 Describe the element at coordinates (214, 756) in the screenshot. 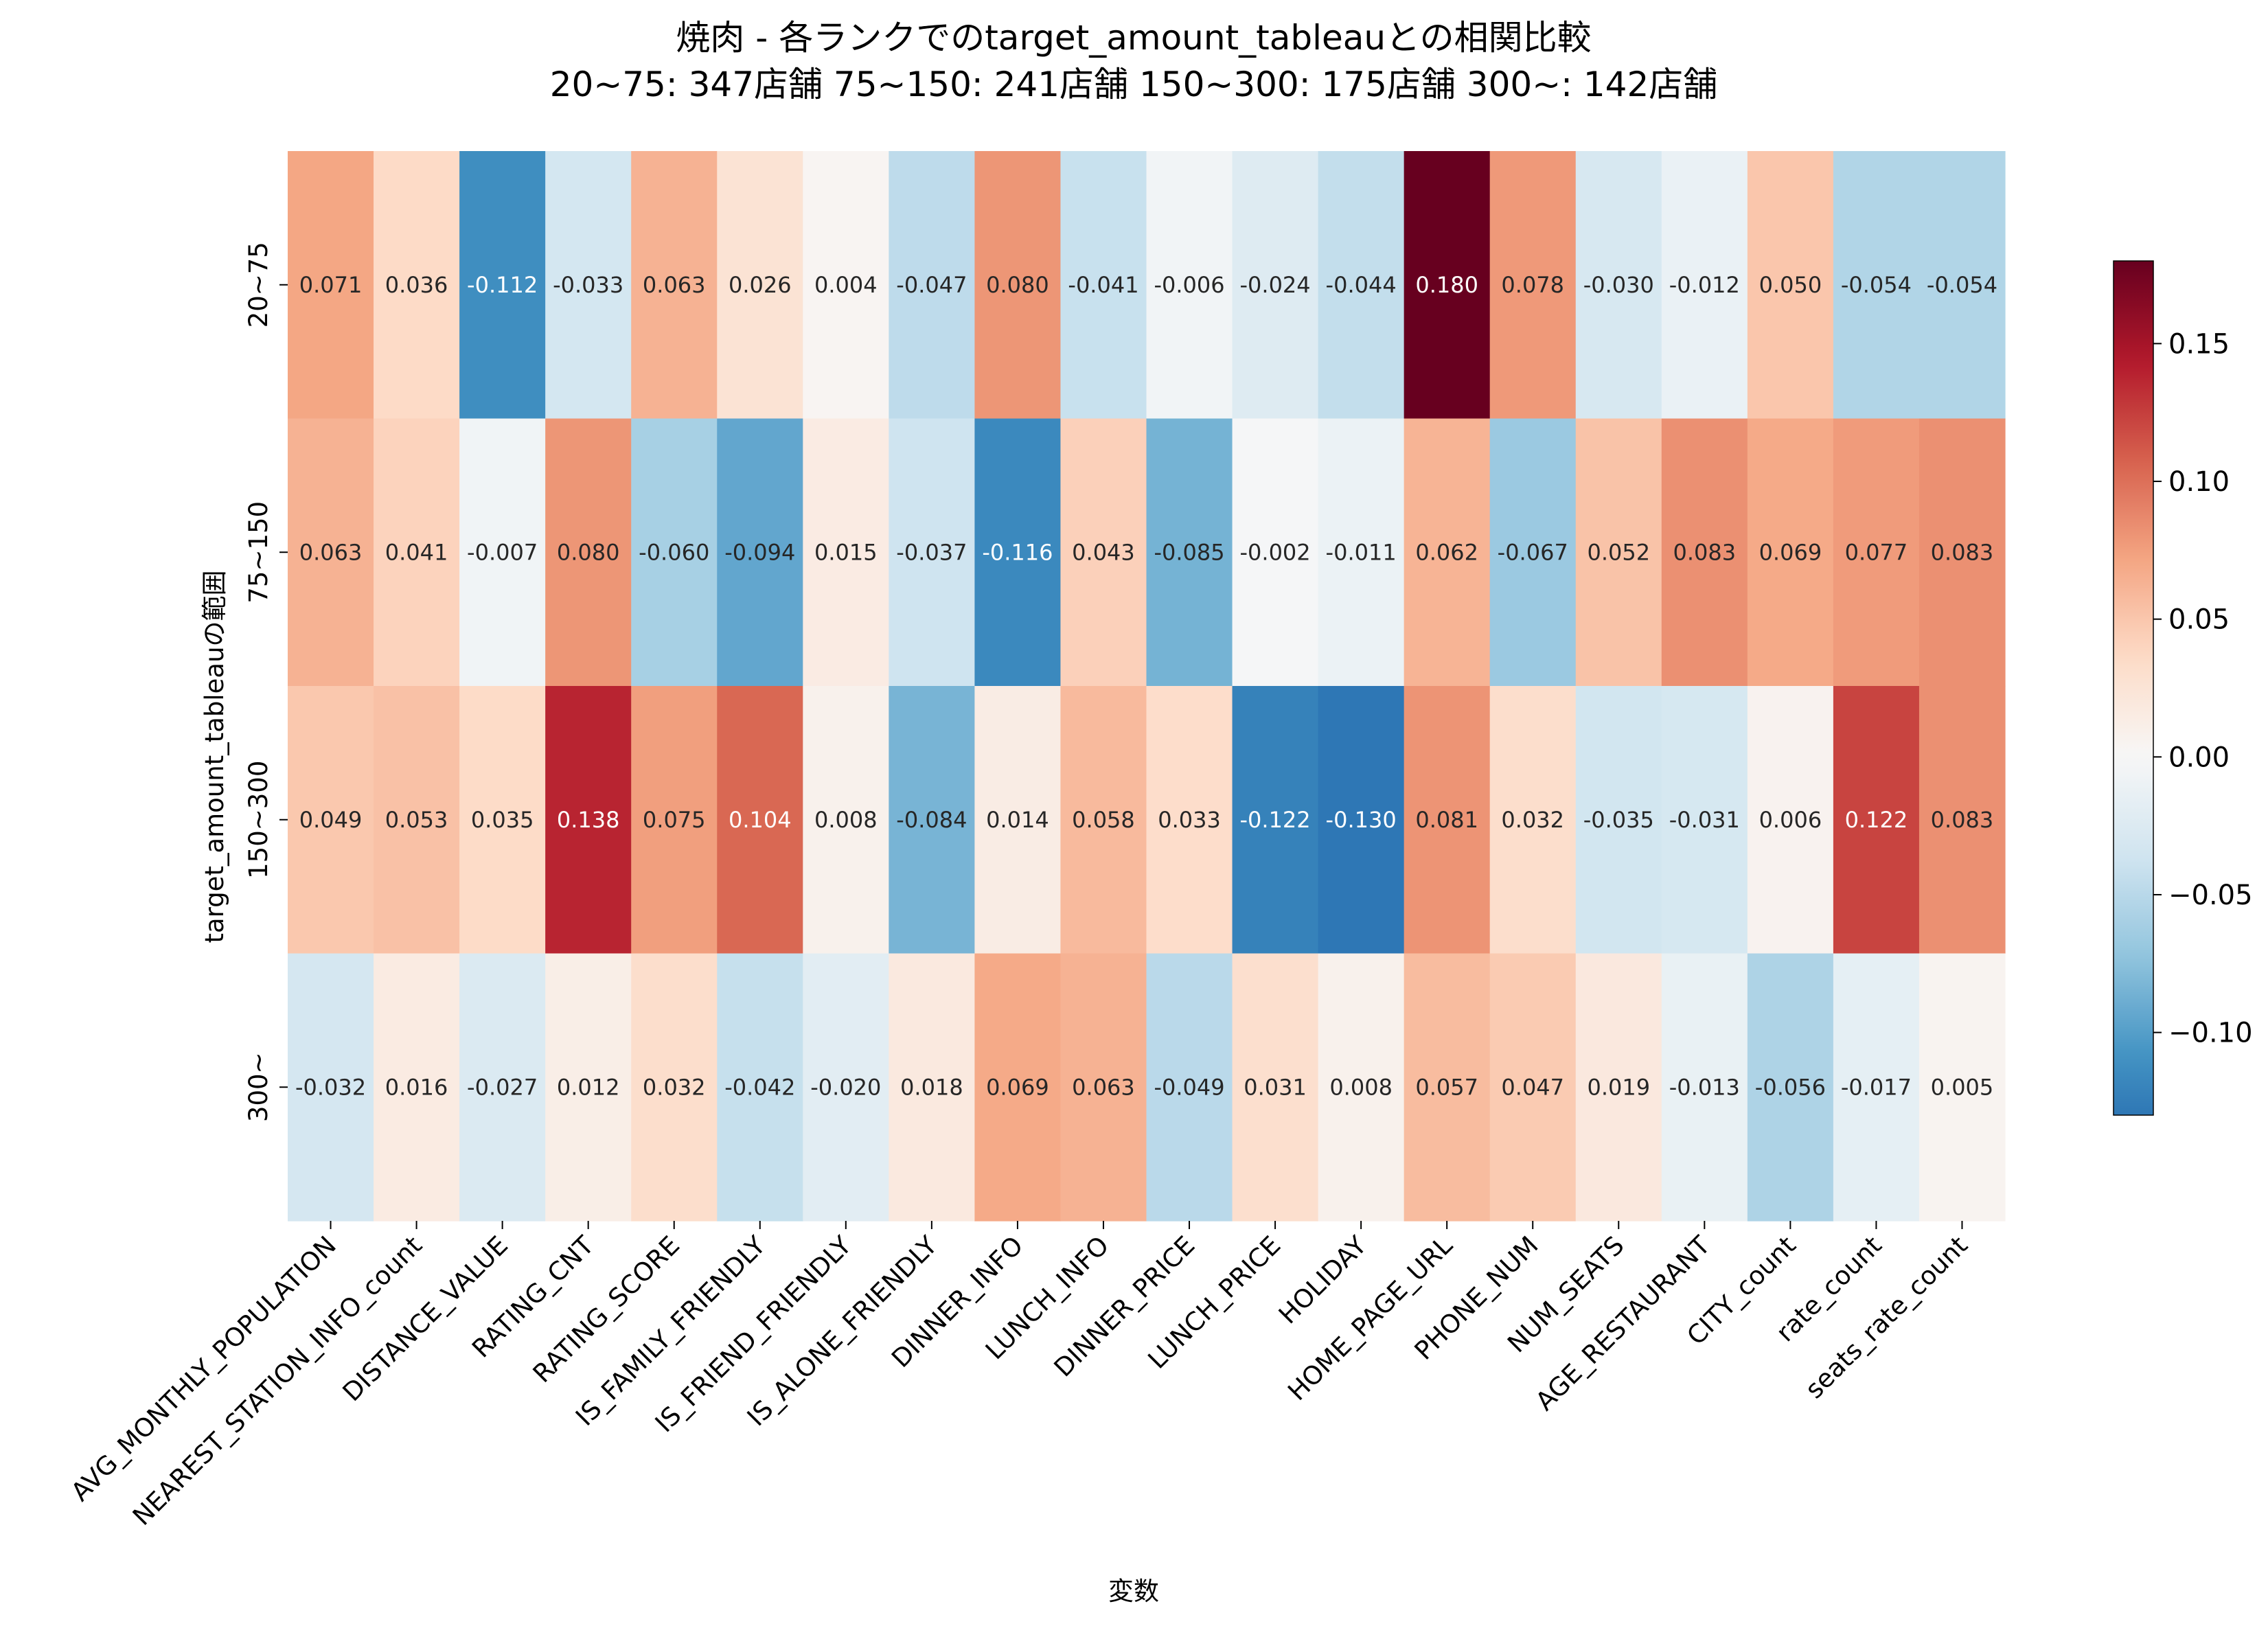

I see `y-axis-label: target_amount_tableauの範囲` at that location.